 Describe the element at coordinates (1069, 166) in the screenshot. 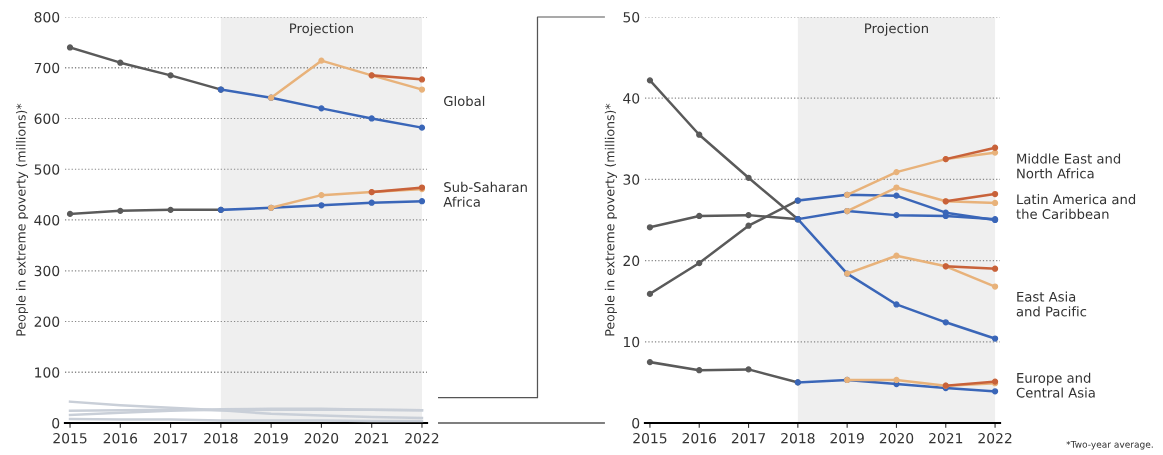

I see `text: Middle East and North Africa` at that location.